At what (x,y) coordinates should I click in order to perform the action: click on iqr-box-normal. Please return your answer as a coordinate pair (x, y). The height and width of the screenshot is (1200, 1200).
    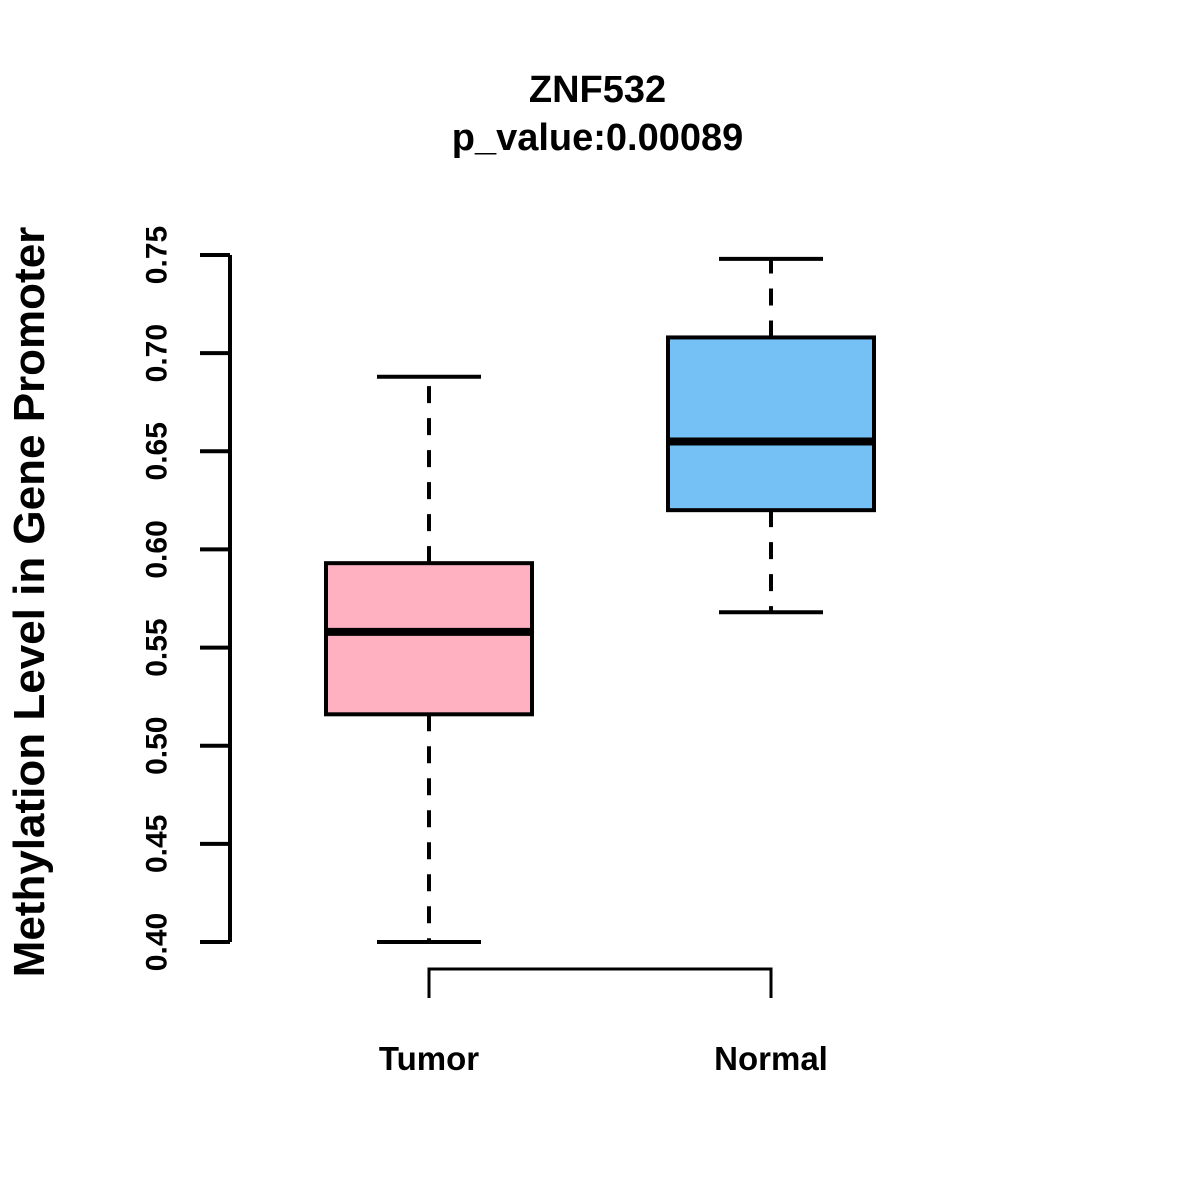
    Looking at the image, I should click on (771, 424).